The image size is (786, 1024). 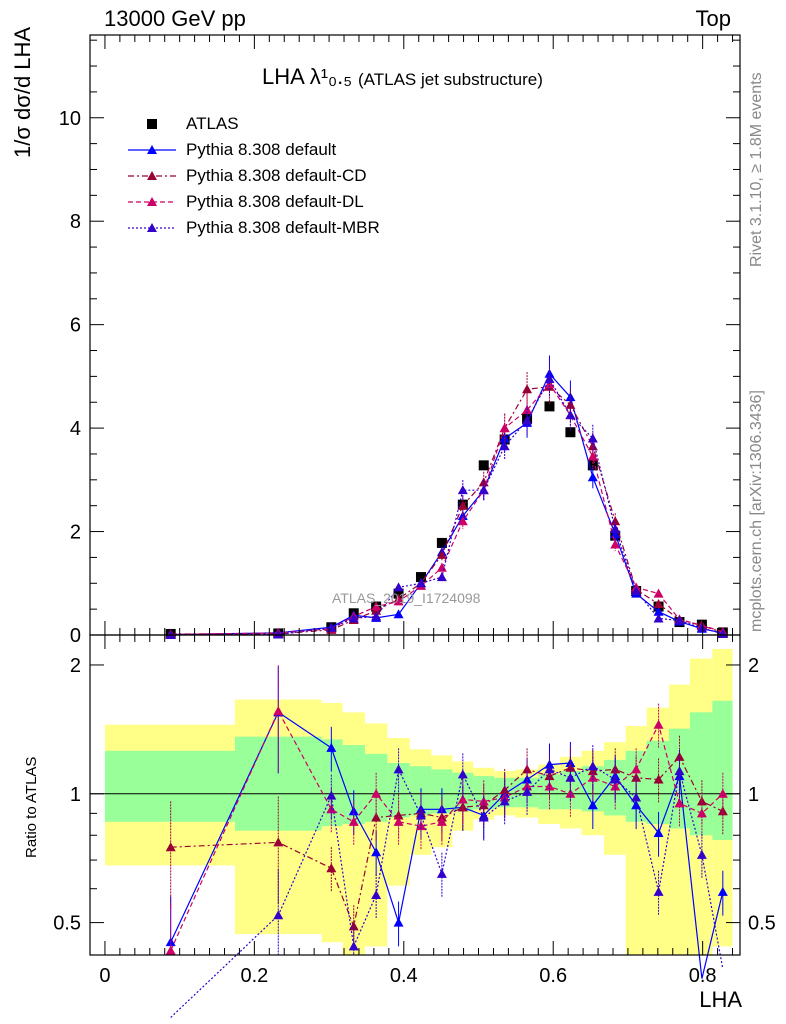 I want to click on header-right: Top, so click(x=713, y=18).